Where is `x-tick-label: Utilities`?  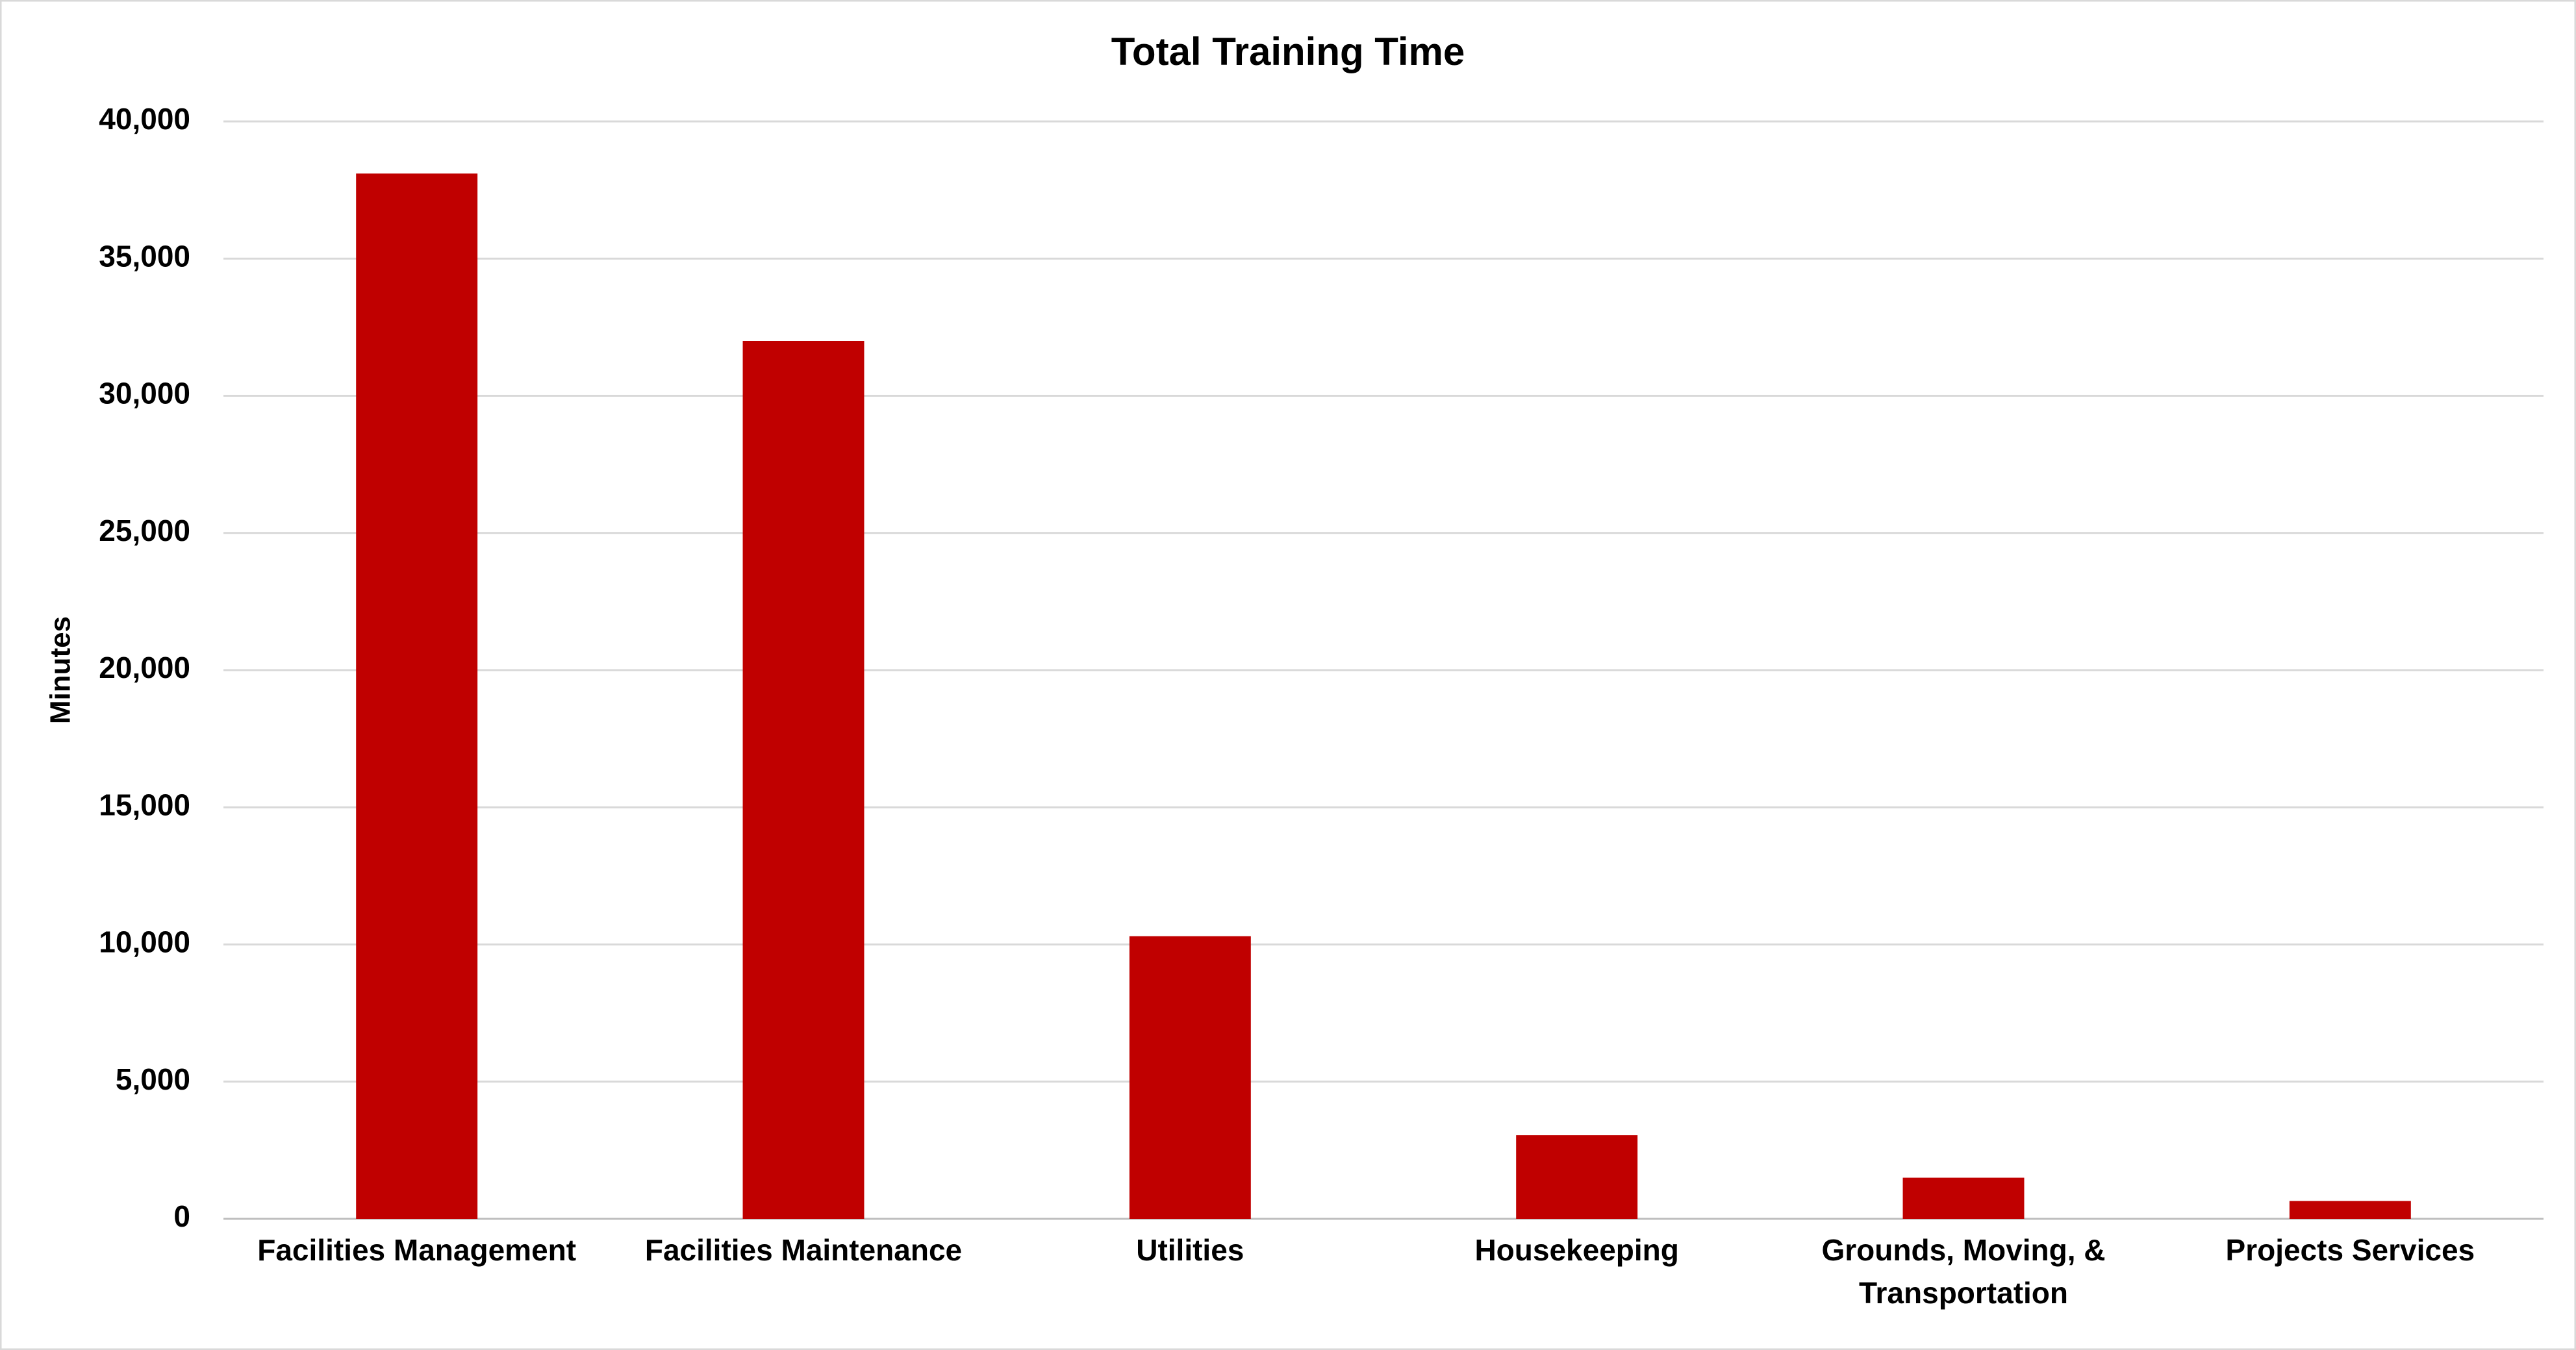
x-tick-label: Utilities is located at coordinates (1190, 1250).